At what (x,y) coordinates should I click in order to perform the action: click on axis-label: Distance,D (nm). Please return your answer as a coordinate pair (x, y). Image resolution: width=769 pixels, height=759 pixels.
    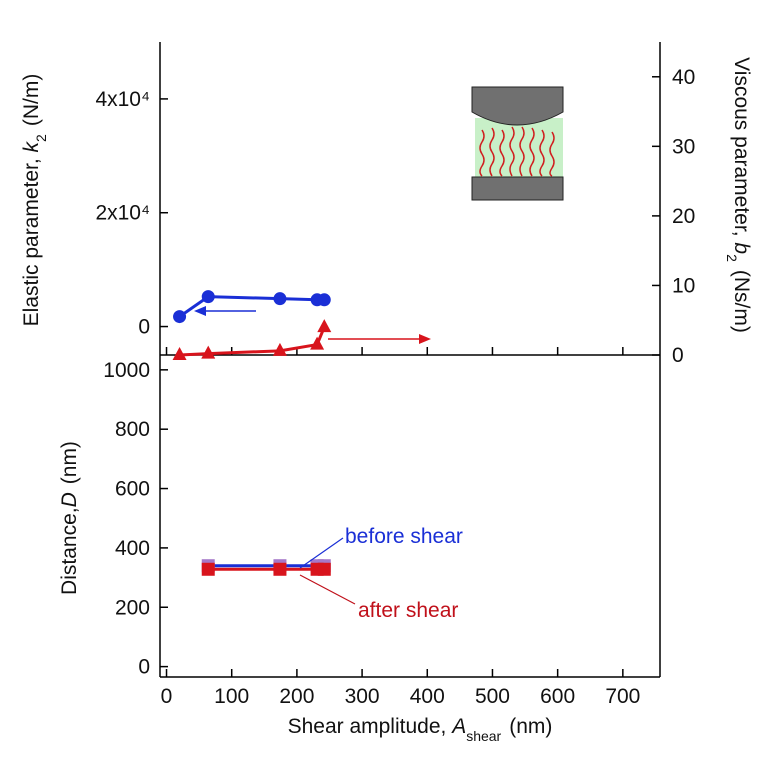
    Looking at the image, I should click on (69, 518).